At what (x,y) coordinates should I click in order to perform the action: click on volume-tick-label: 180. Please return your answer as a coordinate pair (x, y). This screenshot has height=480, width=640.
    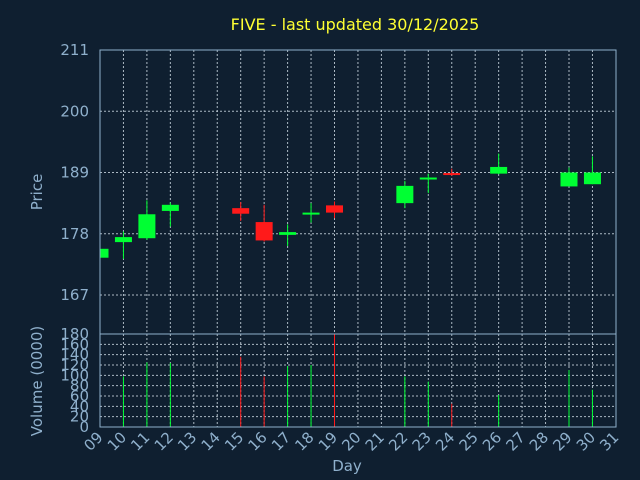
    Looking at the image, I should click on (74, 334).